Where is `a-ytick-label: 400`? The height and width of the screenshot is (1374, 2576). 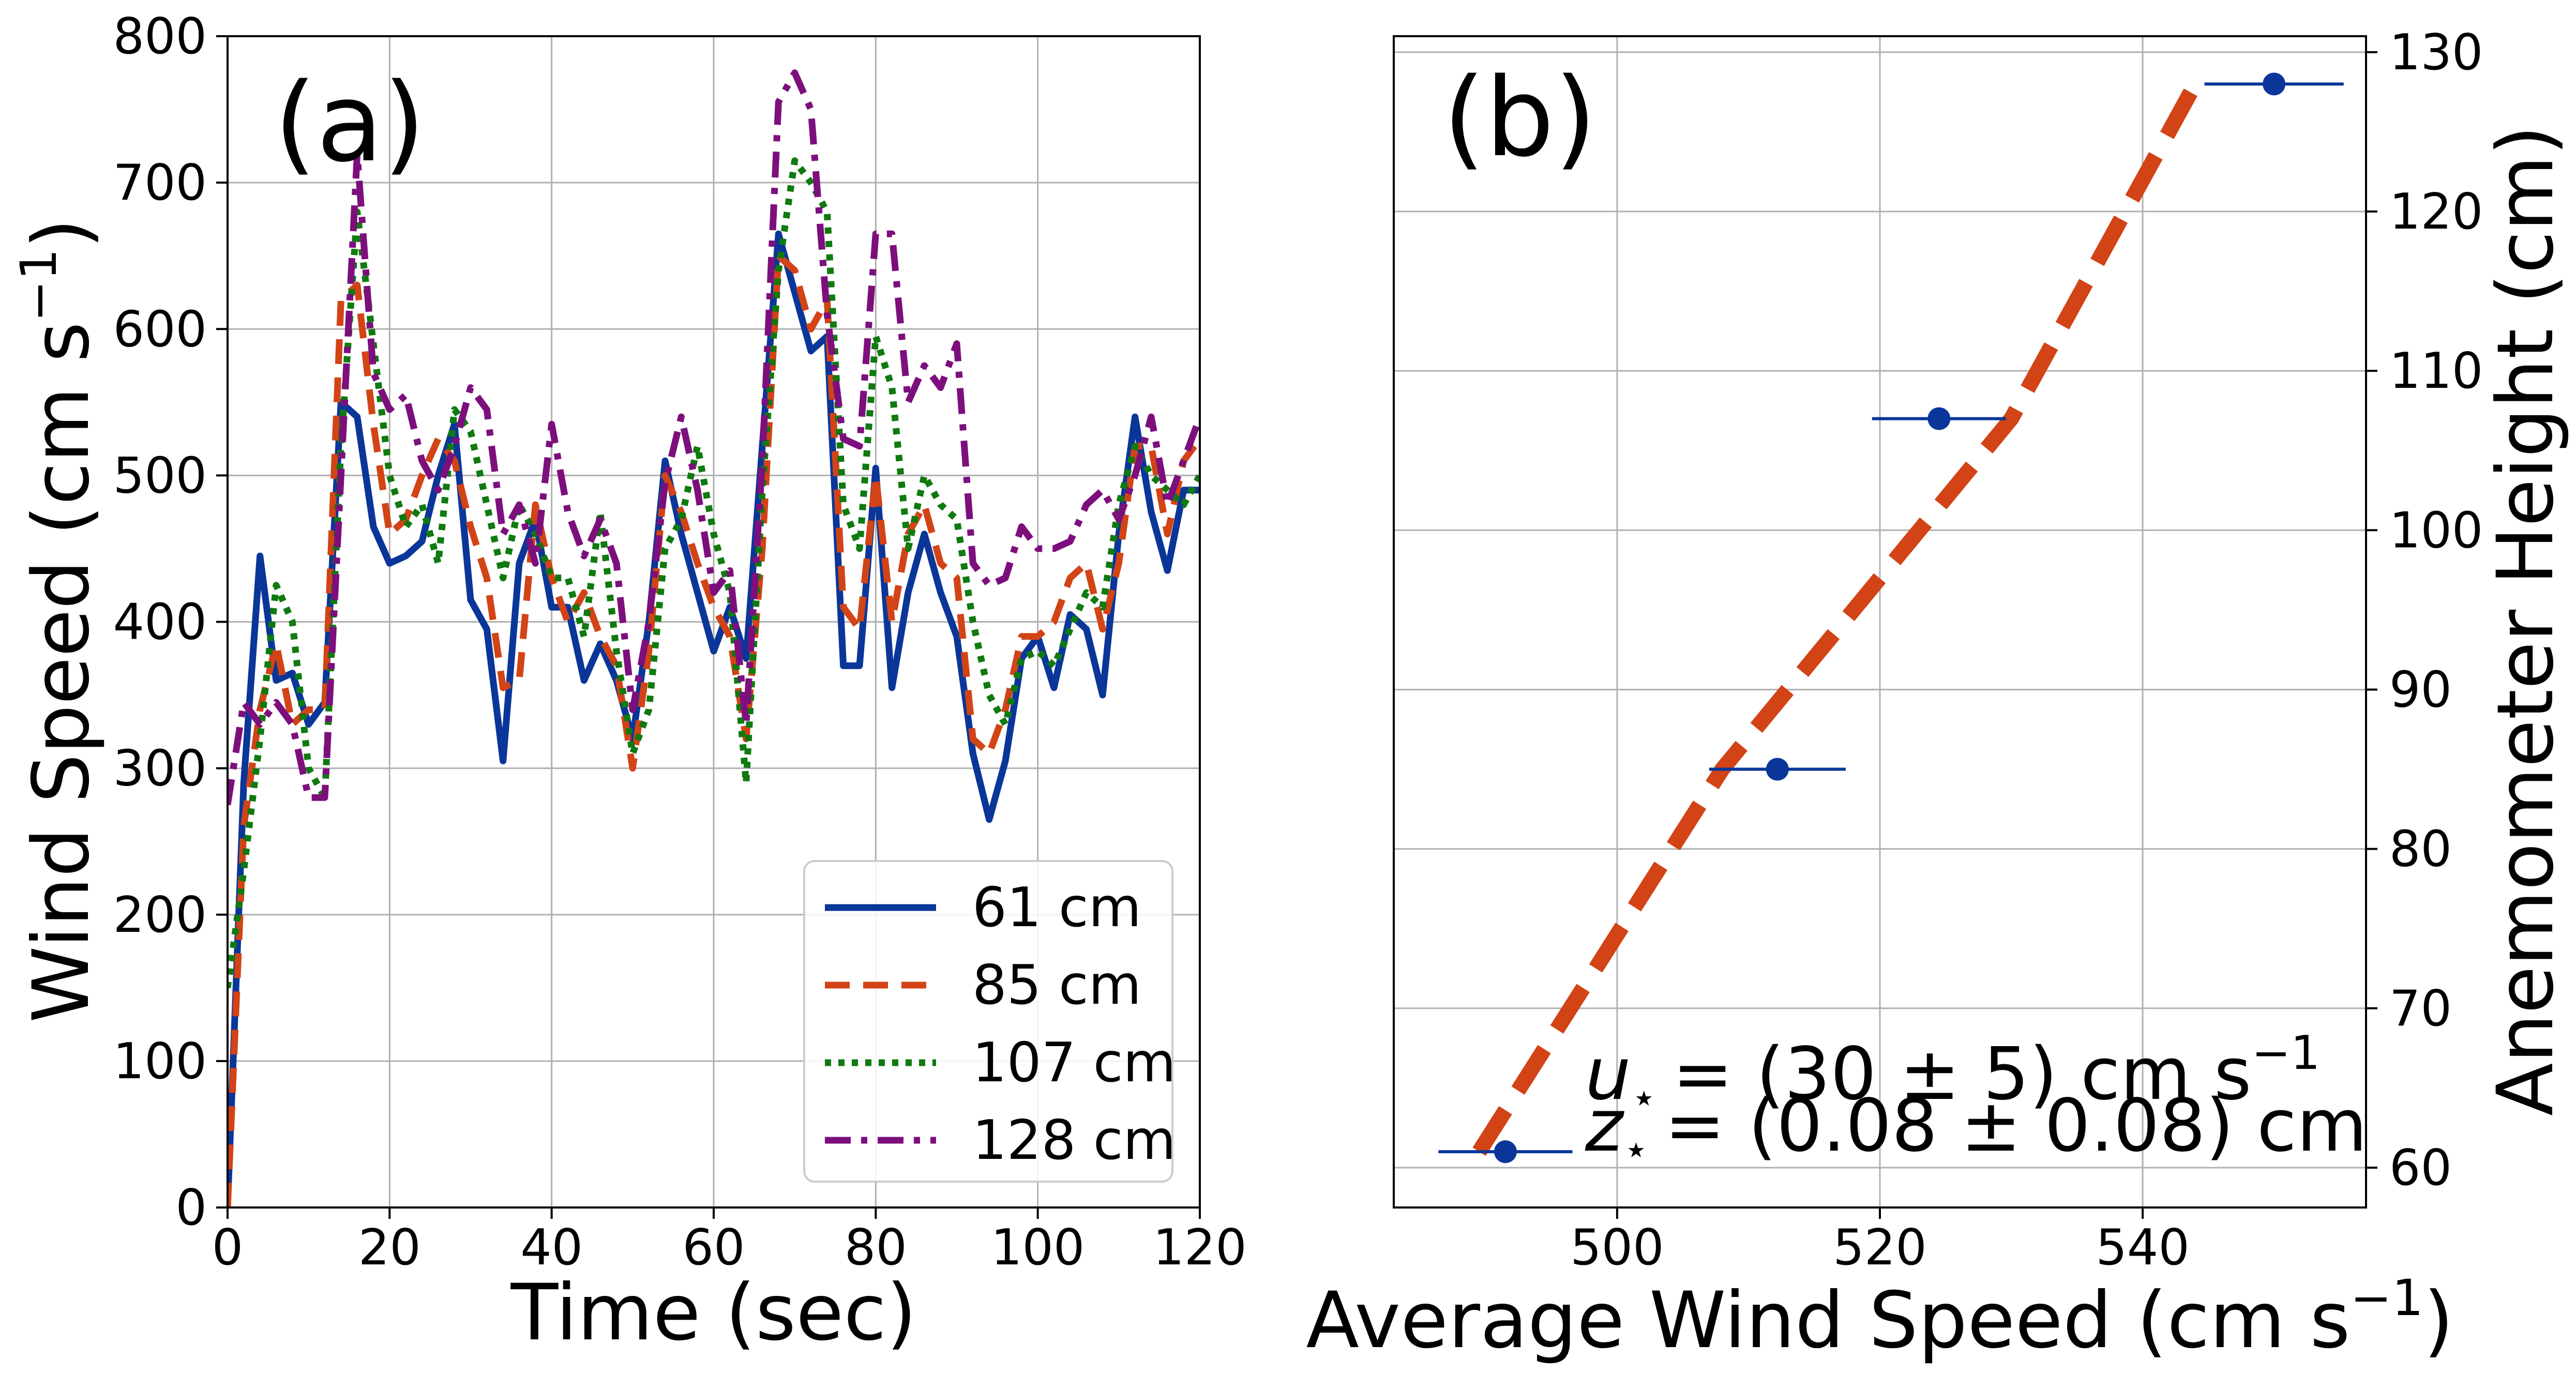
a-ytick-label: 400 is located at coordinates (160, 622).